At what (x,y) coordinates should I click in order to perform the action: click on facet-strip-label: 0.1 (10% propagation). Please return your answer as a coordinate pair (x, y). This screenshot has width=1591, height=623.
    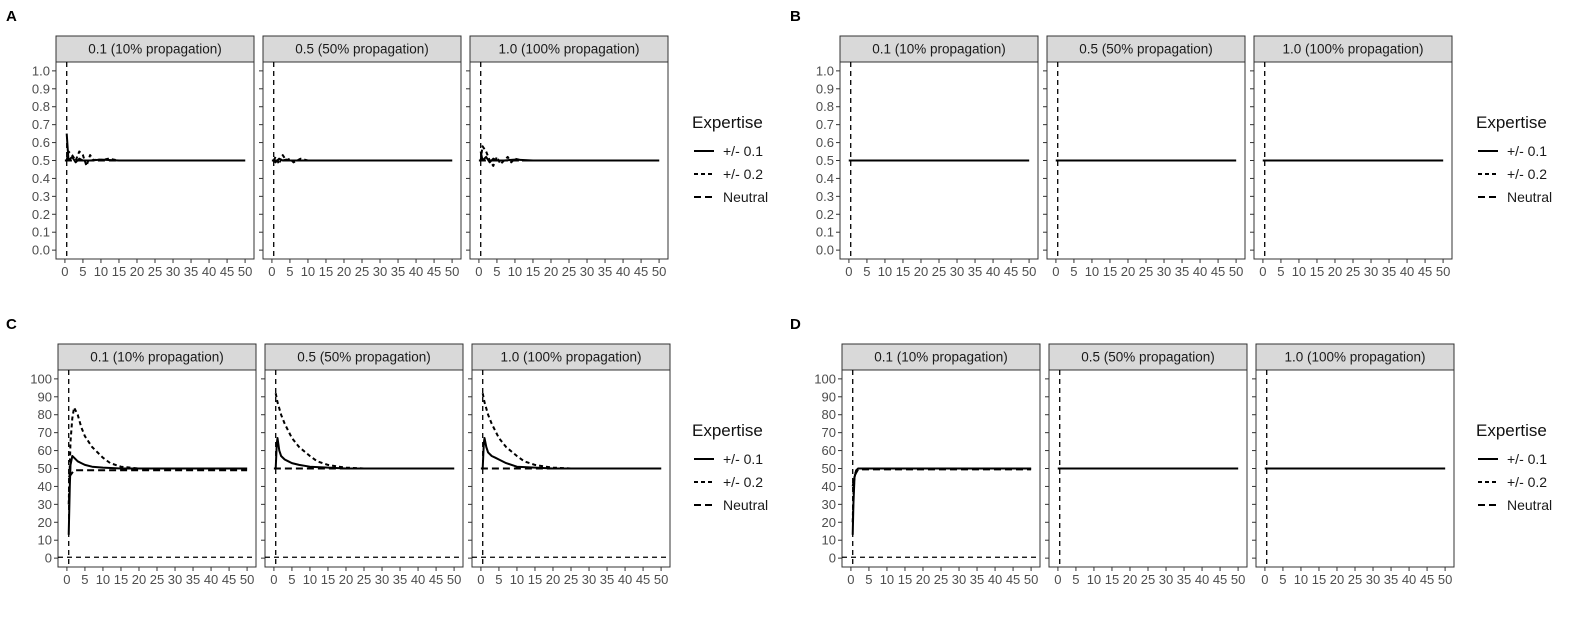
    Looking at the image, I should click on (157, 357).